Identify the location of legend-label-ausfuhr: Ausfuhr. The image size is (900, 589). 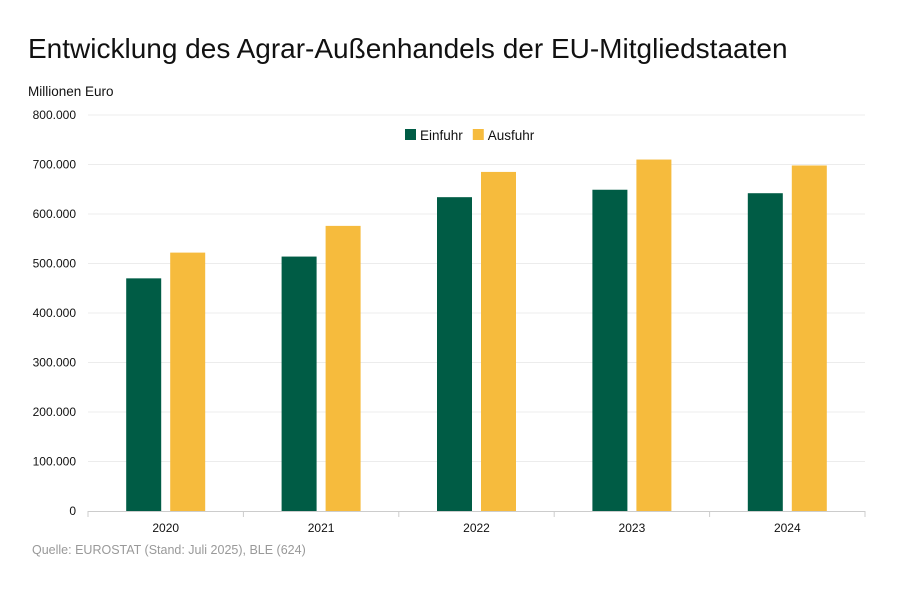
(511, 135).